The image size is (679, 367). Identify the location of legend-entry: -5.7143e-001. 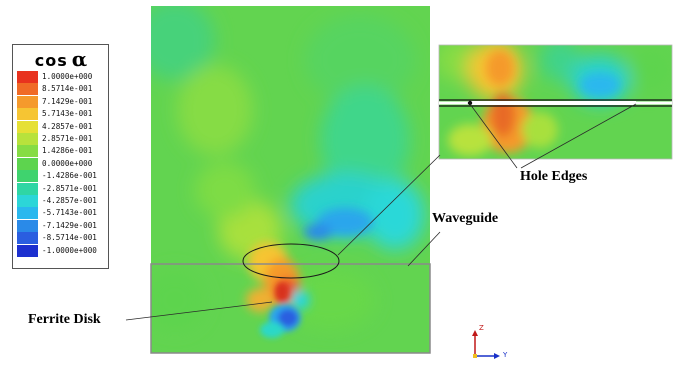
(62, 213).